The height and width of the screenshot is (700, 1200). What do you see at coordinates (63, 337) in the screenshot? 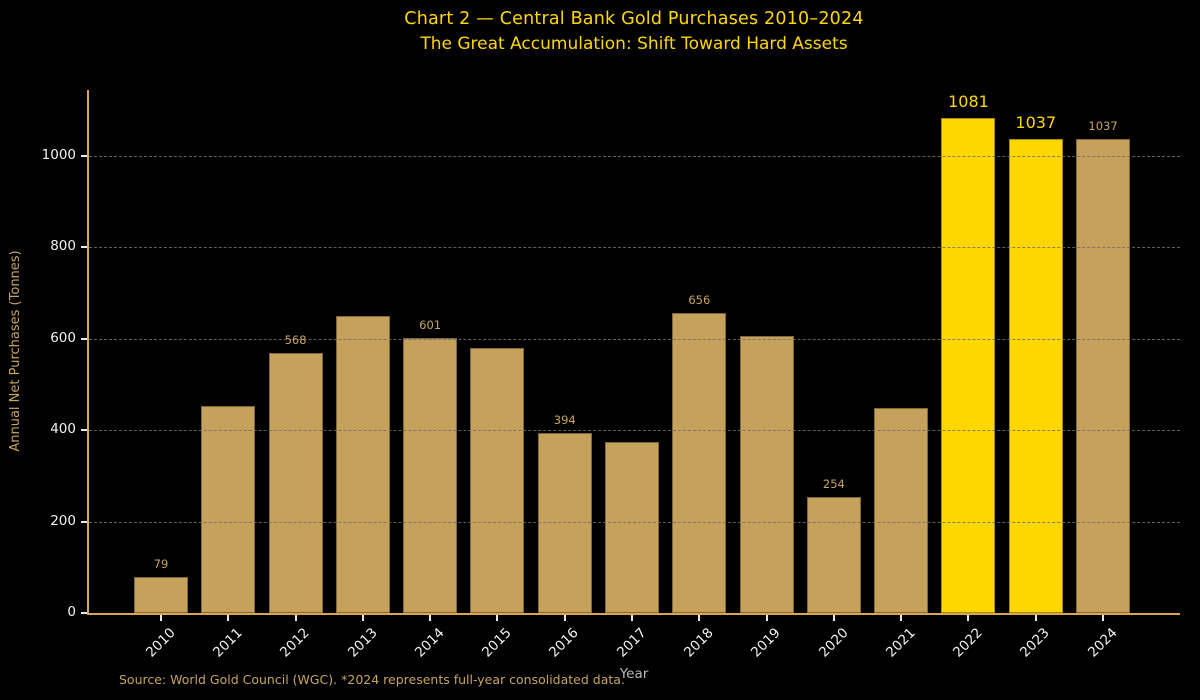
I see `ytick-label-600: 600` at bounding box center [63, 337].